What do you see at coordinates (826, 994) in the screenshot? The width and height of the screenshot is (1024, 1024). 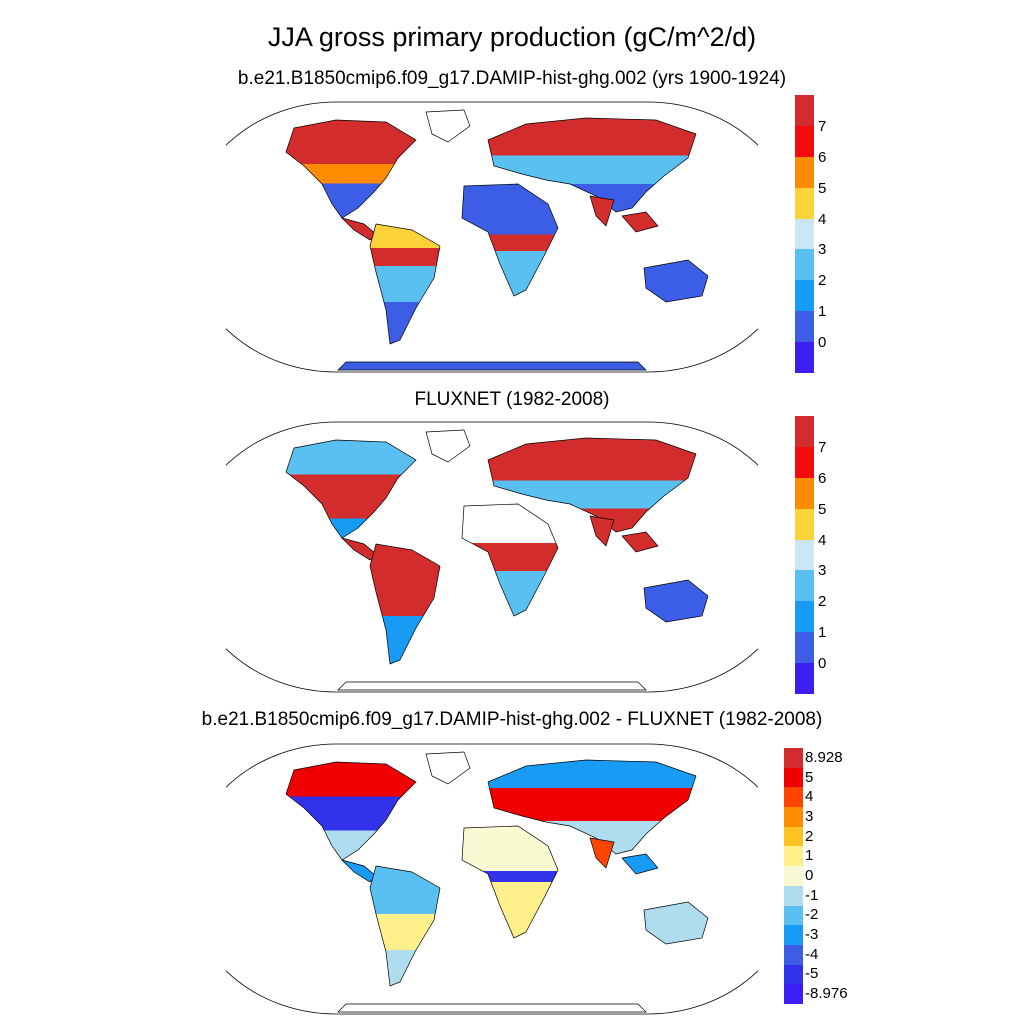 I see `colorbar-tick-label: -8.976` at bounding box center [826, 994].